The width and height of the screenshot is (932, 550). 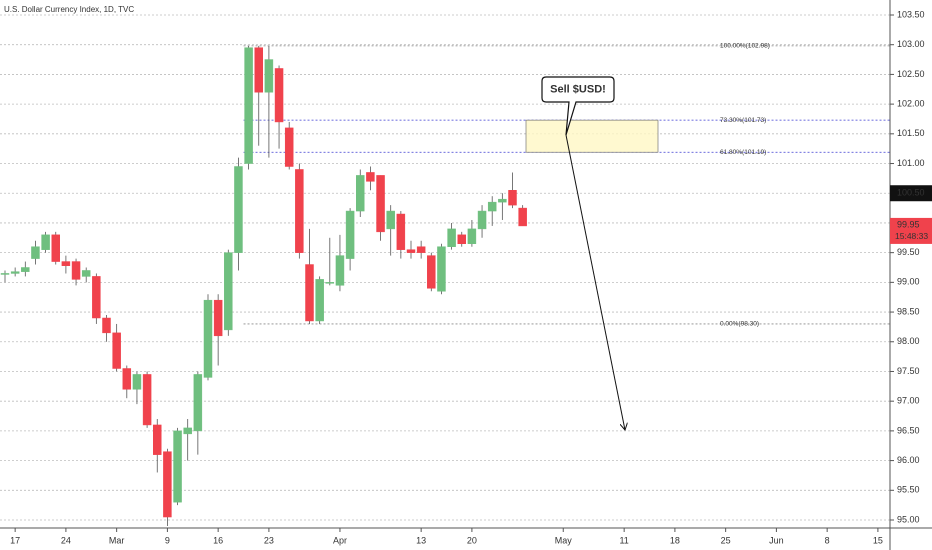 What do you see at coordinates (15, 540) in the screenshot?
I see `x-tick-label: 17` at bounding box center [15, 540].